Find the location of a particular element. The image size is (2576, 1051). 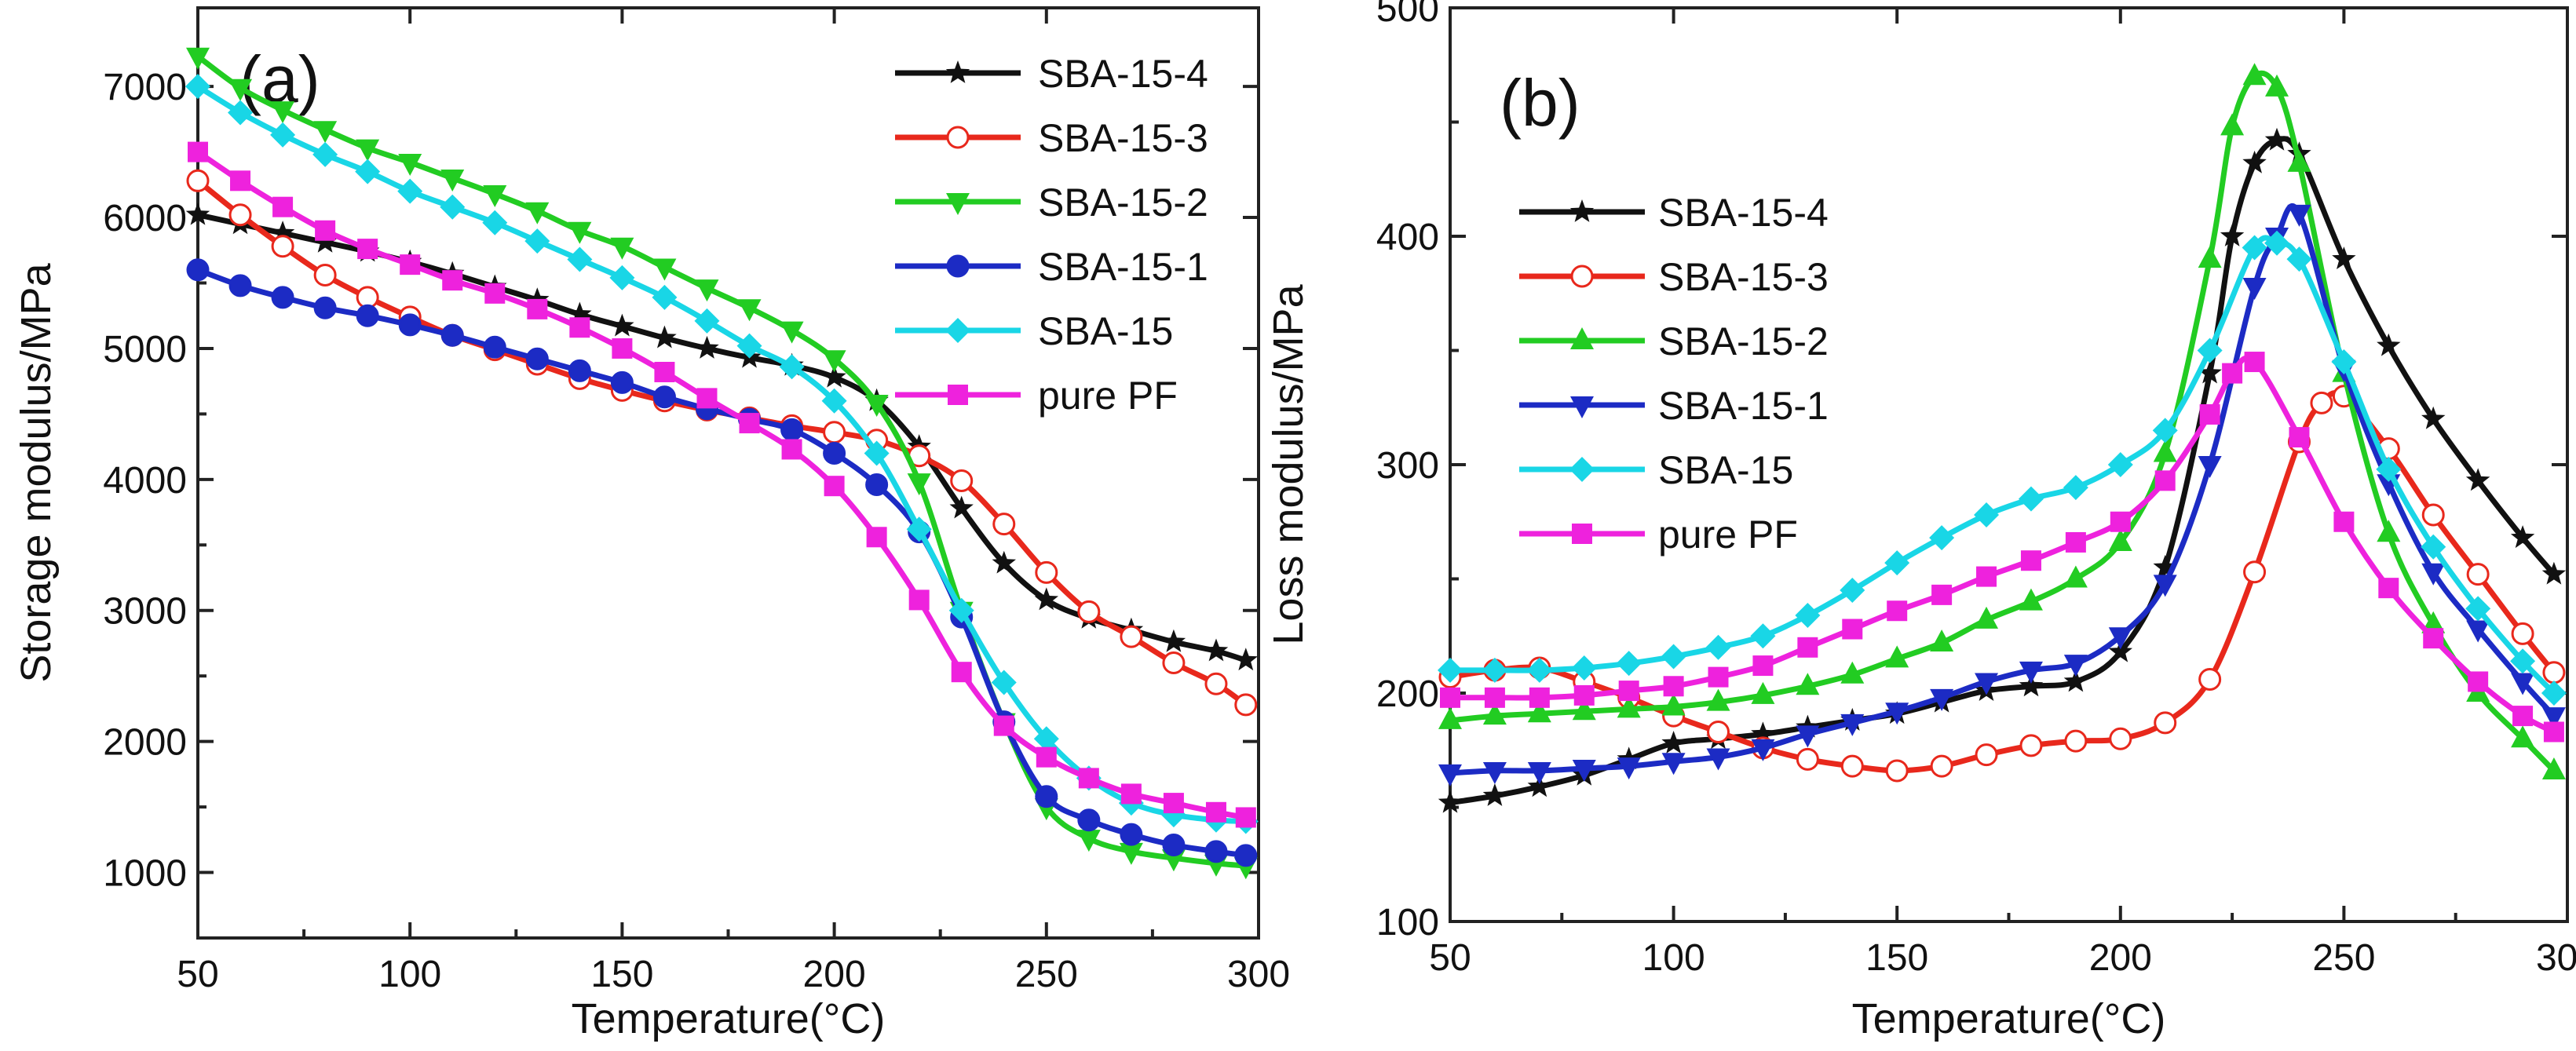

legend-item: SBA-15-2 is located at coordinates (1051, 202).